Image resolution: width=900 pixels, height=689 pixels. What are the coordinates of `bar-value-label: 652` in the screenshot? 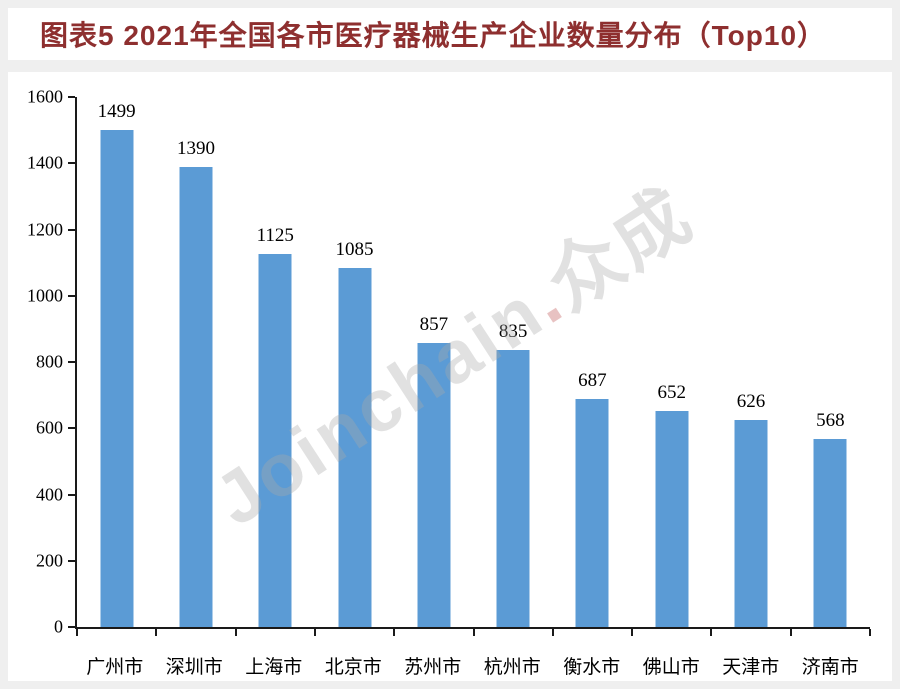 It's located at (671, 393).